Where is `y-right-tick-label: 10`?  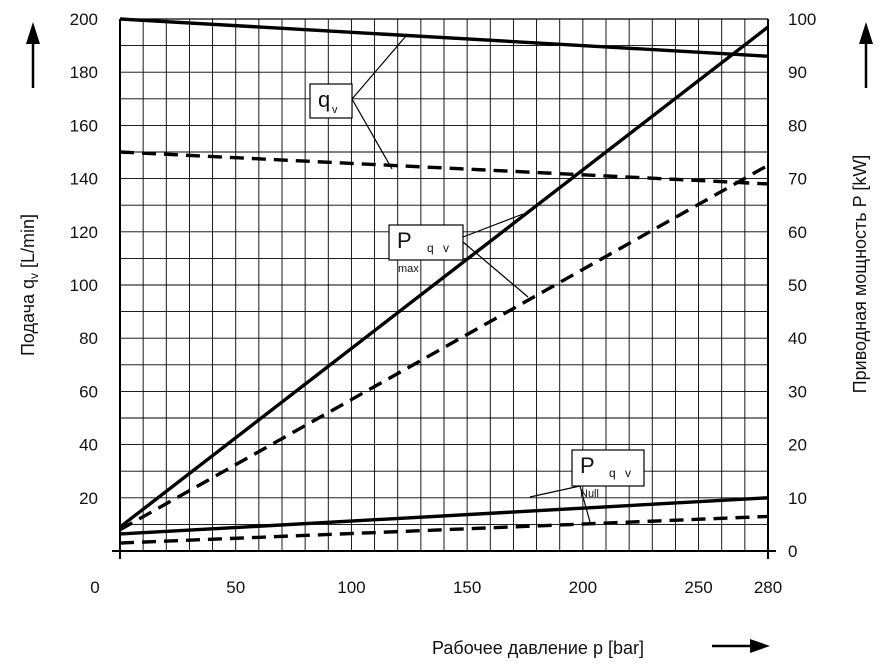 y-right-tick-label: 10 is located at coordinates (797, 498).